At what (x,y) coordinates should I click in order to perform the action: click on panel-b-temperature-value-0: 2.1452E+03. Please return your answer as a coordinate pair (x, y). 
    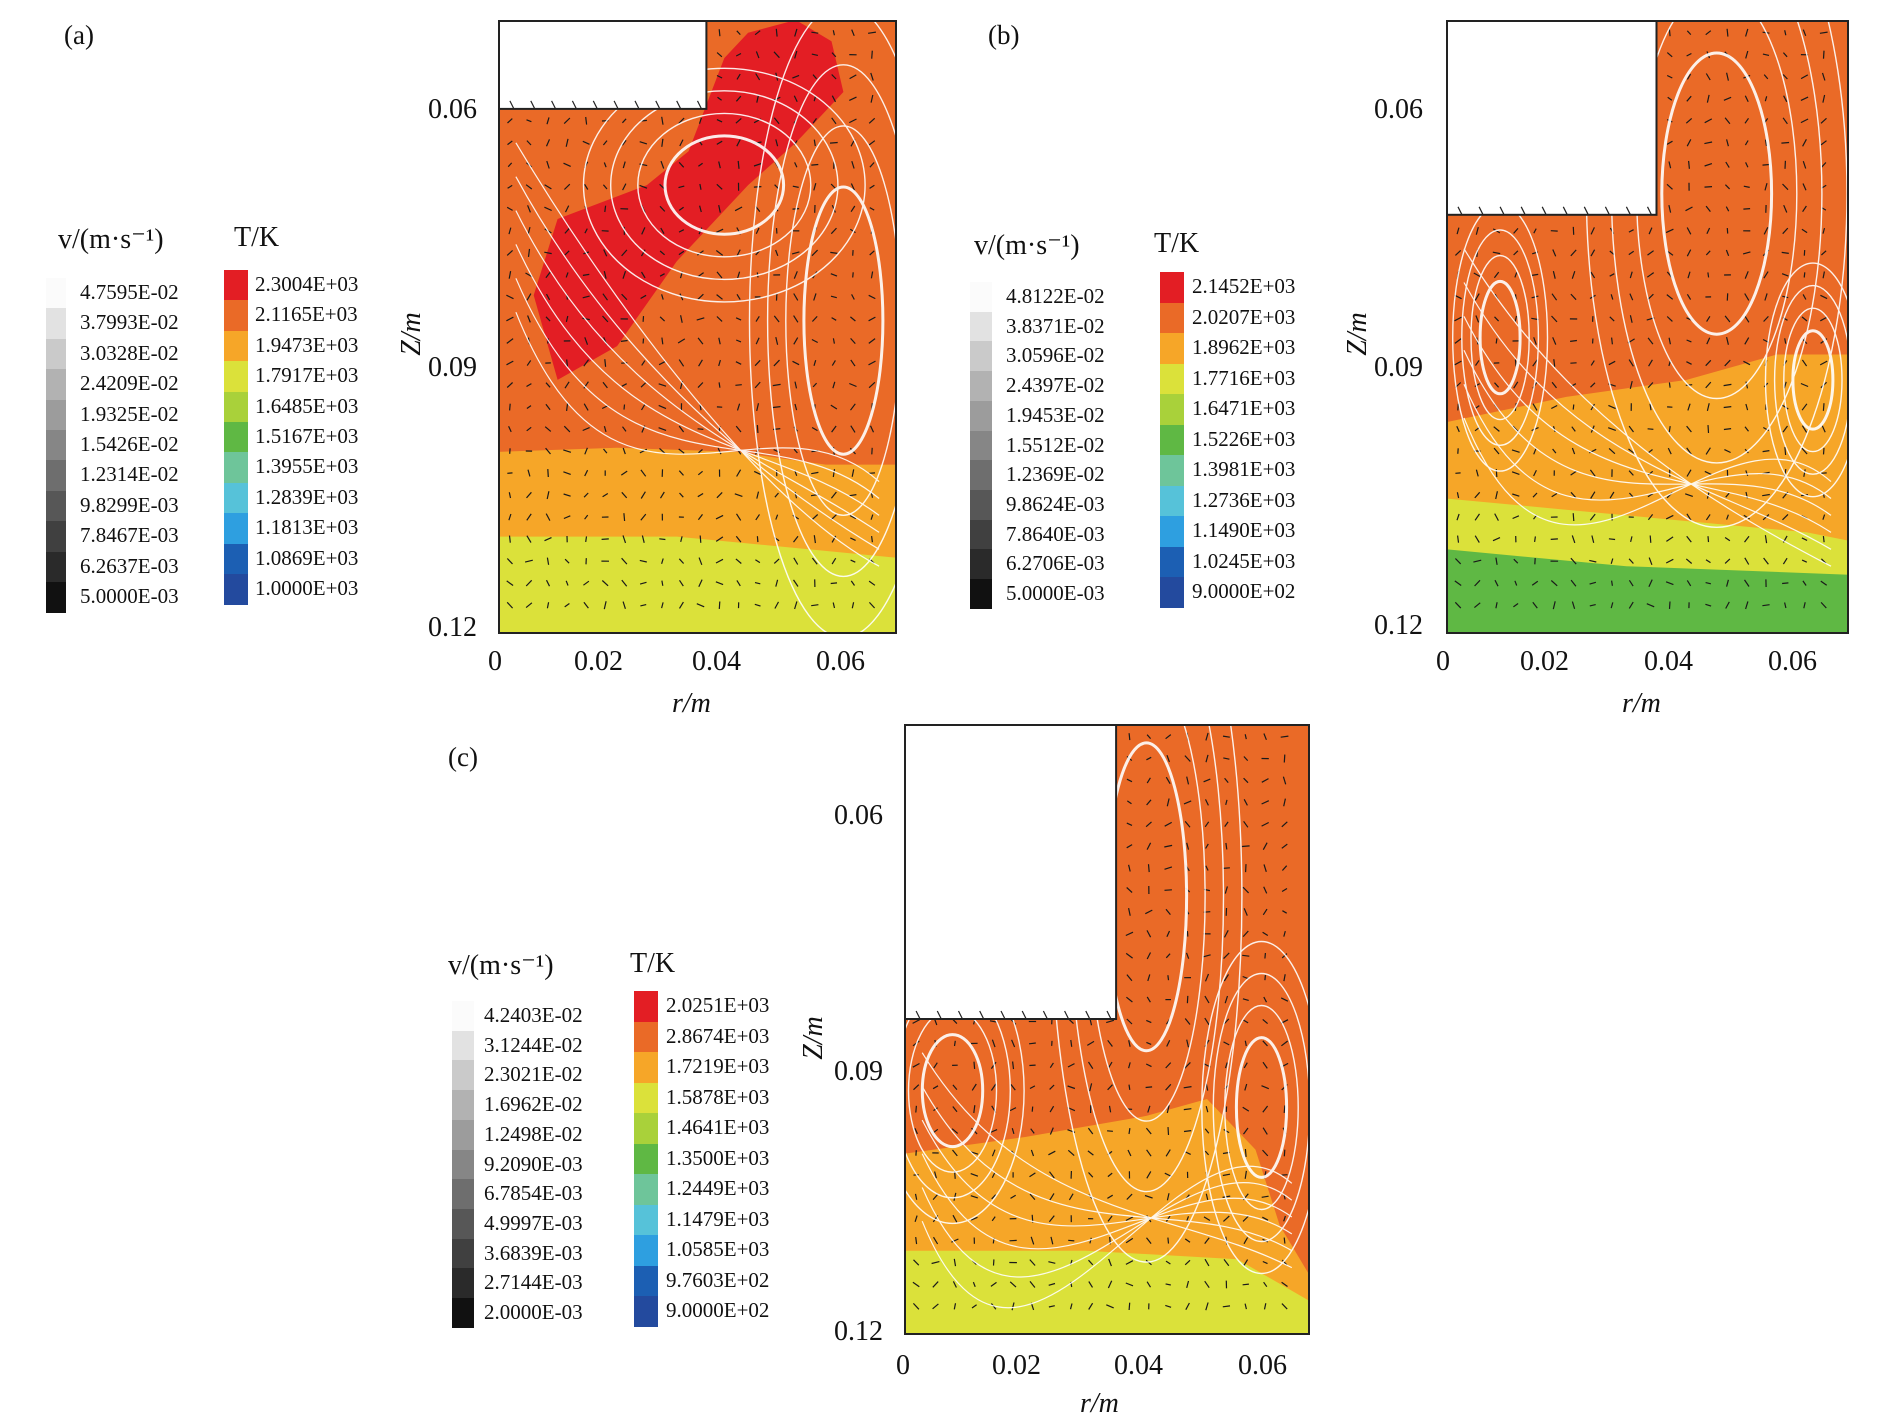
    Looking at the image, I should click on (1243, 286).